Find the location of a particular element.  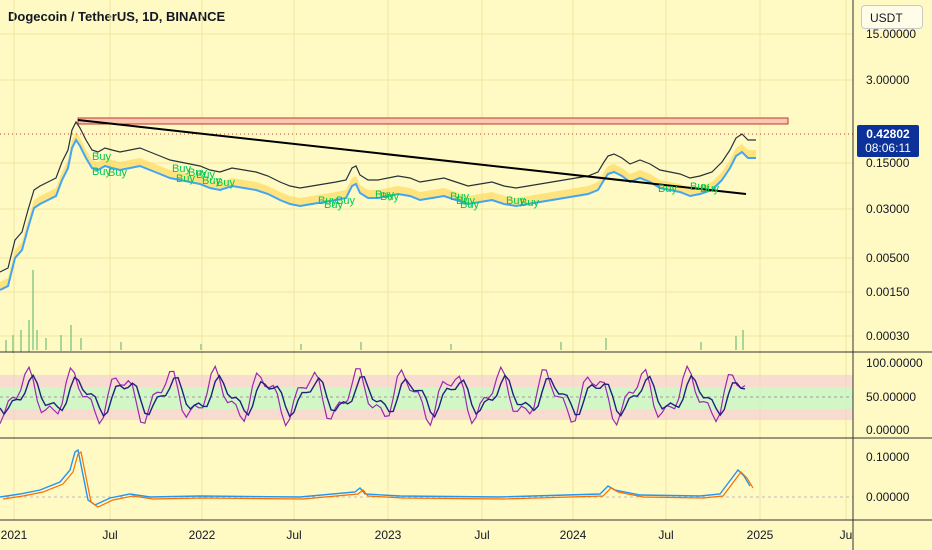

chart-title: Dogecoin / TetherUS, 1D, BINANCE is located at coordinates (117, 16).